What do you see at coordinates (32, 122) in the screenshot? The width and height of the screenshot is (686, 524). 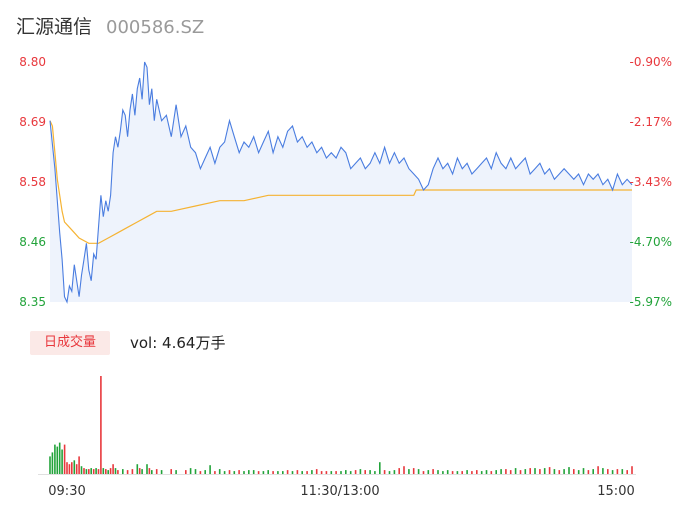 I see `y-tick-left: 8.69` at bounding box center [32, 122].